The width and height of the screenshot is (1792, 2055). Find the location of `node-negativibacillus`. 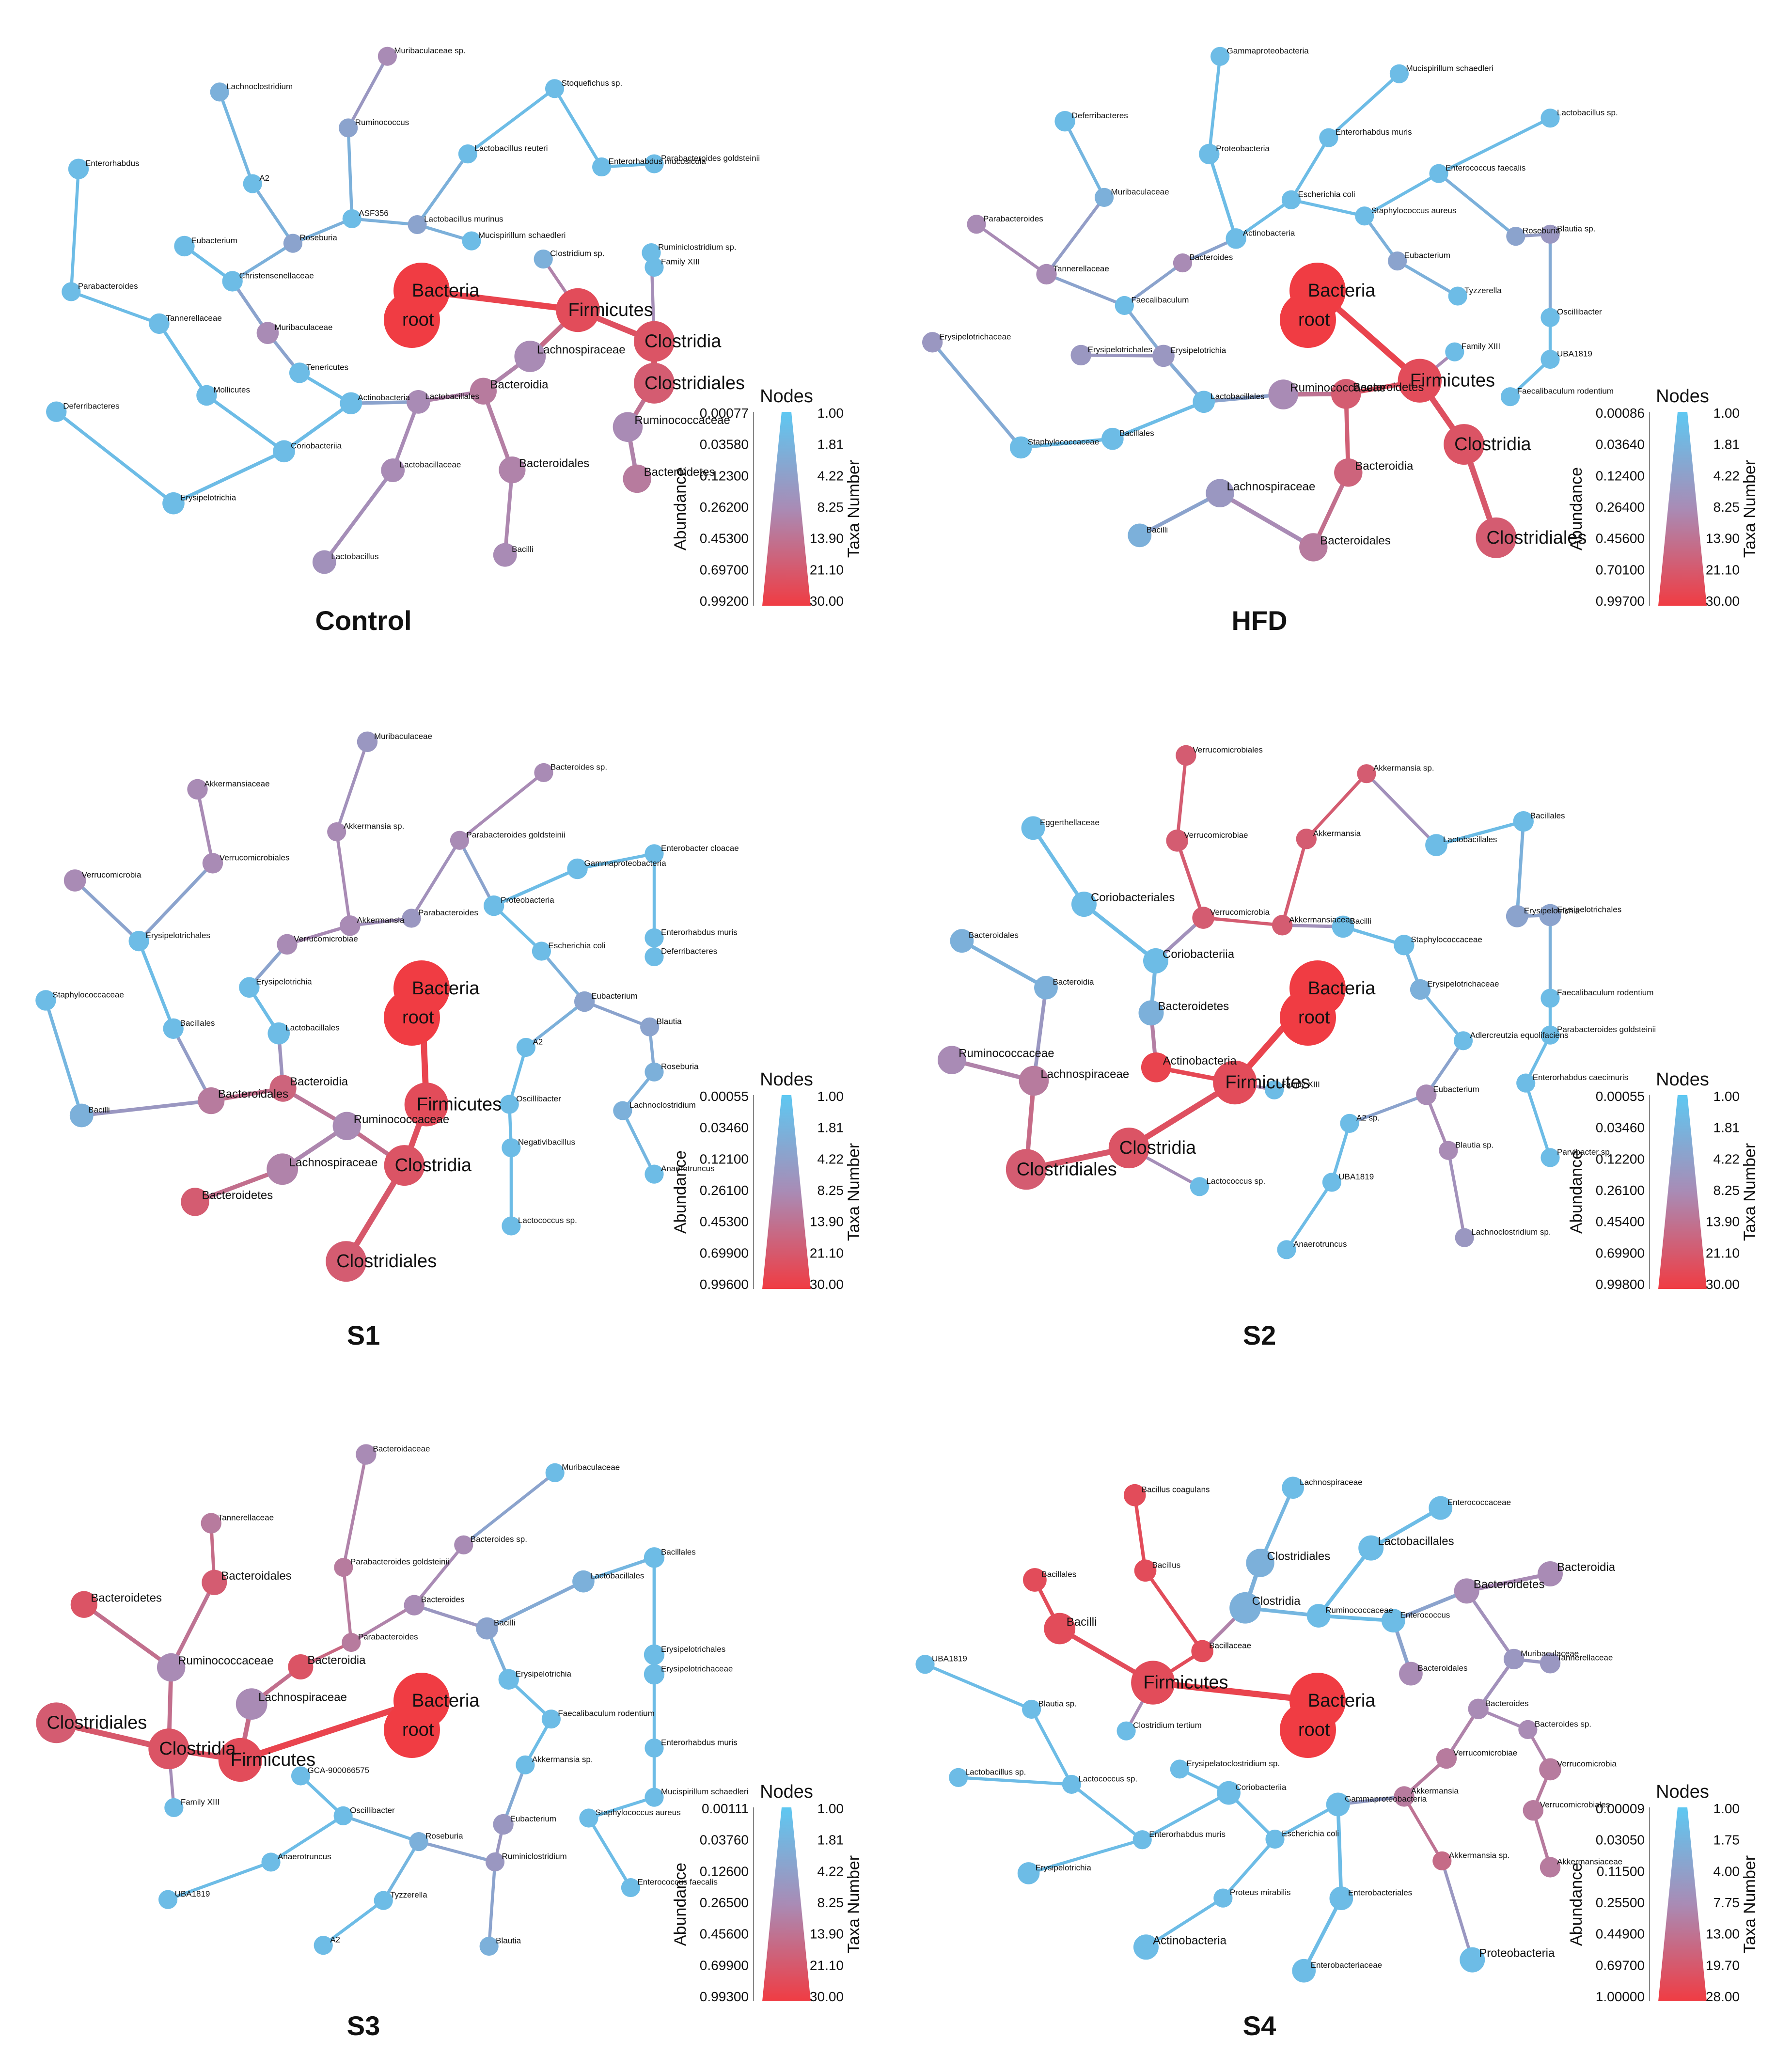

node-negativibacillus is located at coordinates (512, 1148).